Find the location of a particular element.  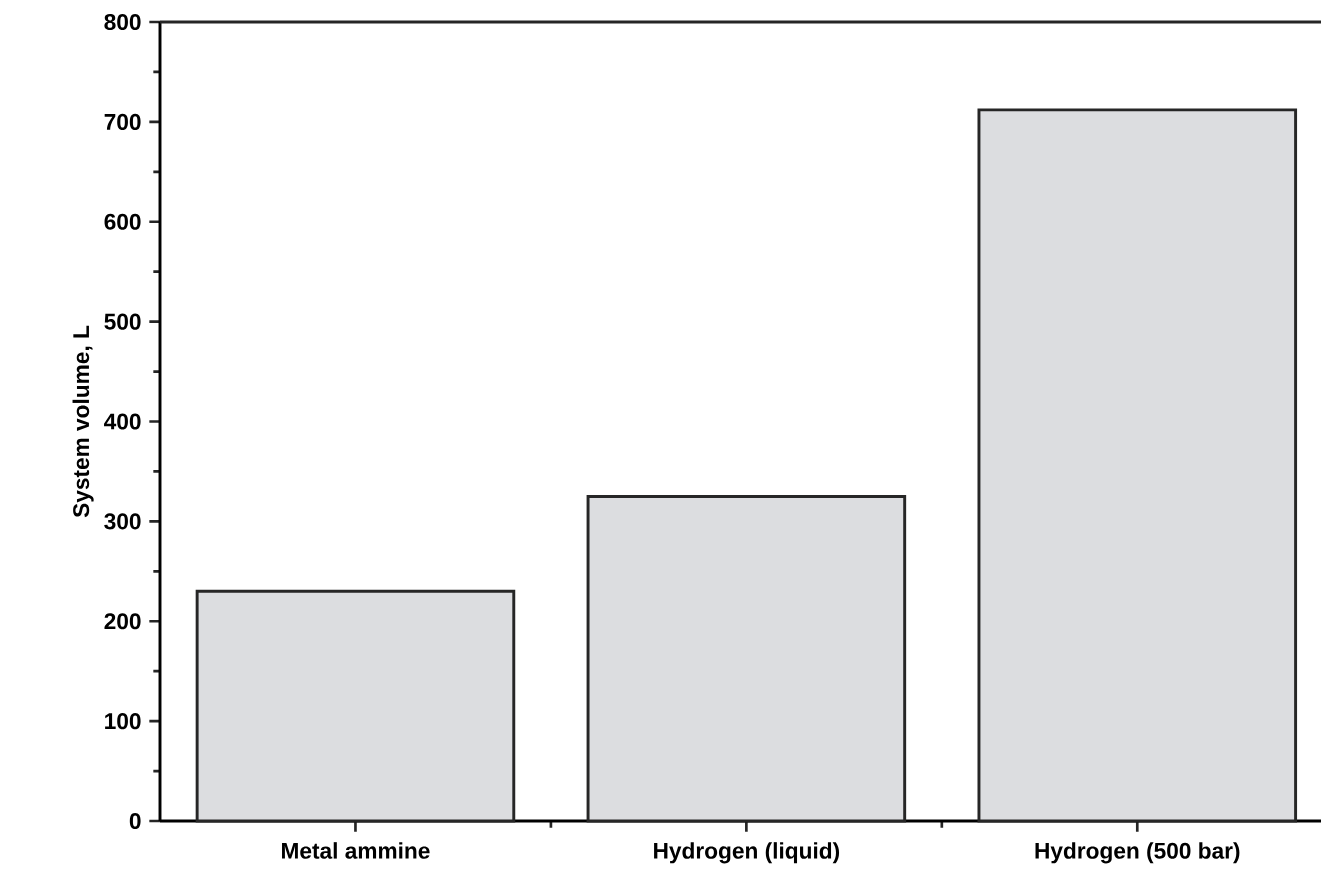

y-axis-title: System volume, L is located at coordinates (83, 421).